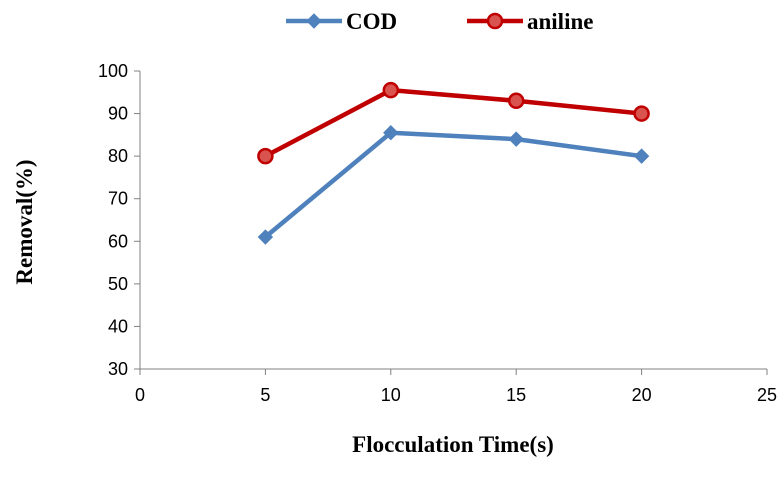 This screenshot has width=783, height=483. Describe the element at coordinates (642, 395) in the screenshot. I see `x-tick-label: 20` at that location.